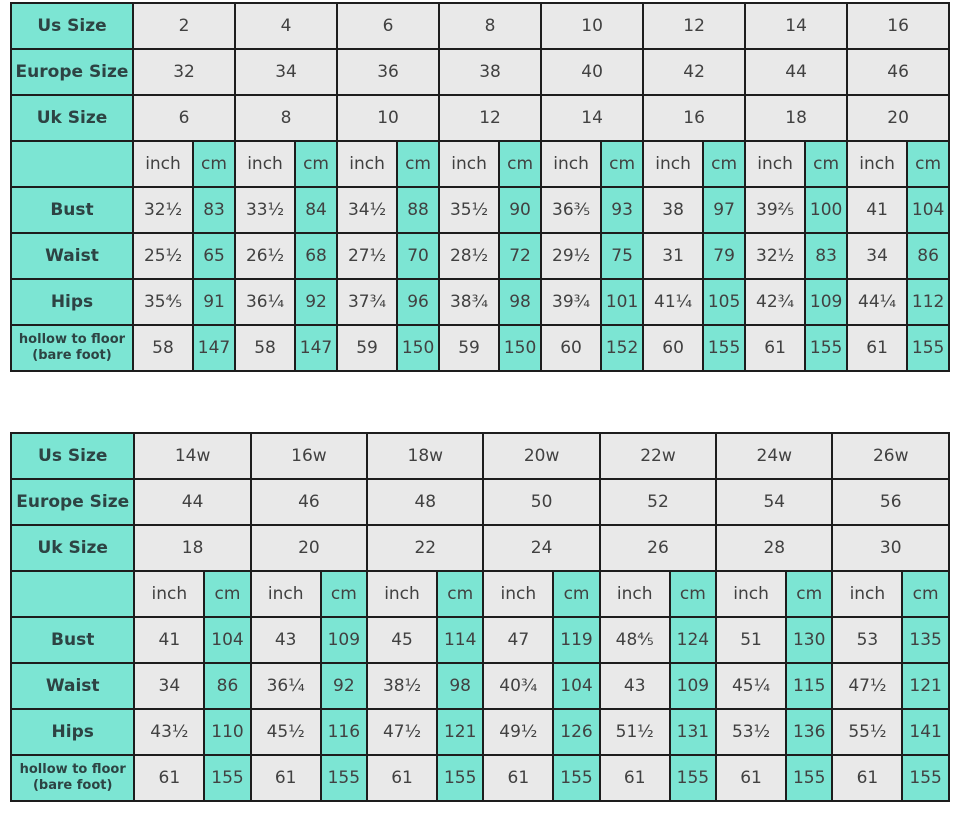  I want to click on hollow-inch-value: 58, so click(265, 348).